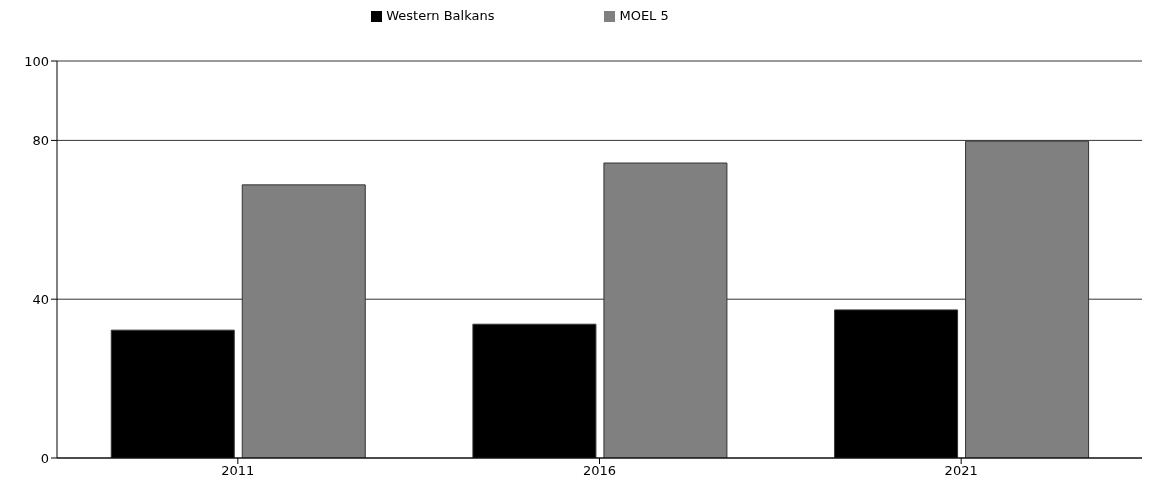 The width and height of the screenshot is (1150, 497). What do you see at coordinates (36, 61) in the screenshot?
I see `y-tick-label: 100` at bounding box center [36, 61].